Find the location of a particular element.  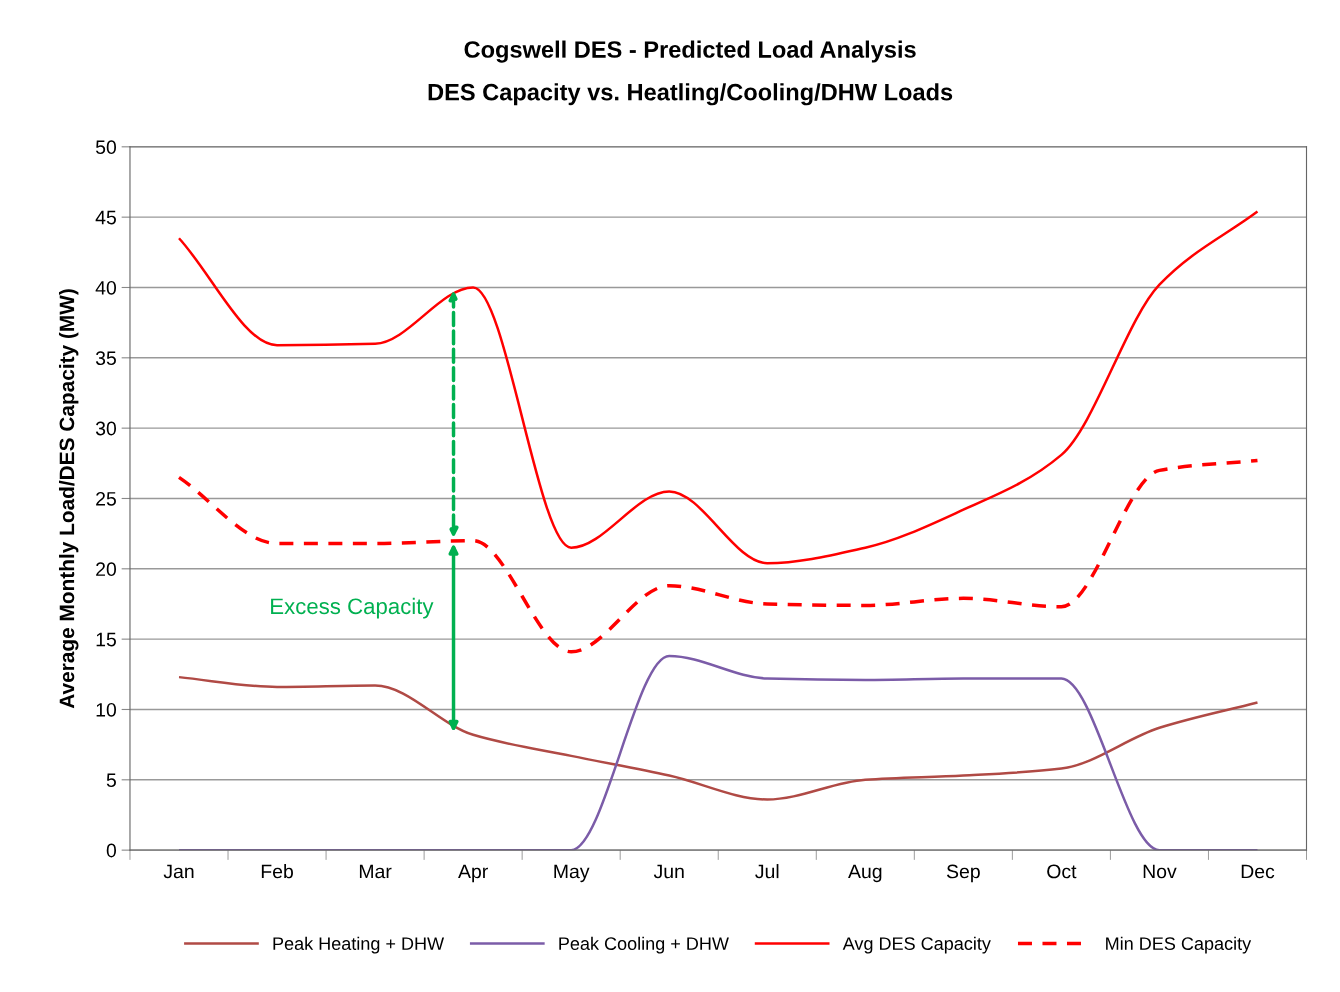

x-tick-label: Dec is located at coordinates (1258, 871).